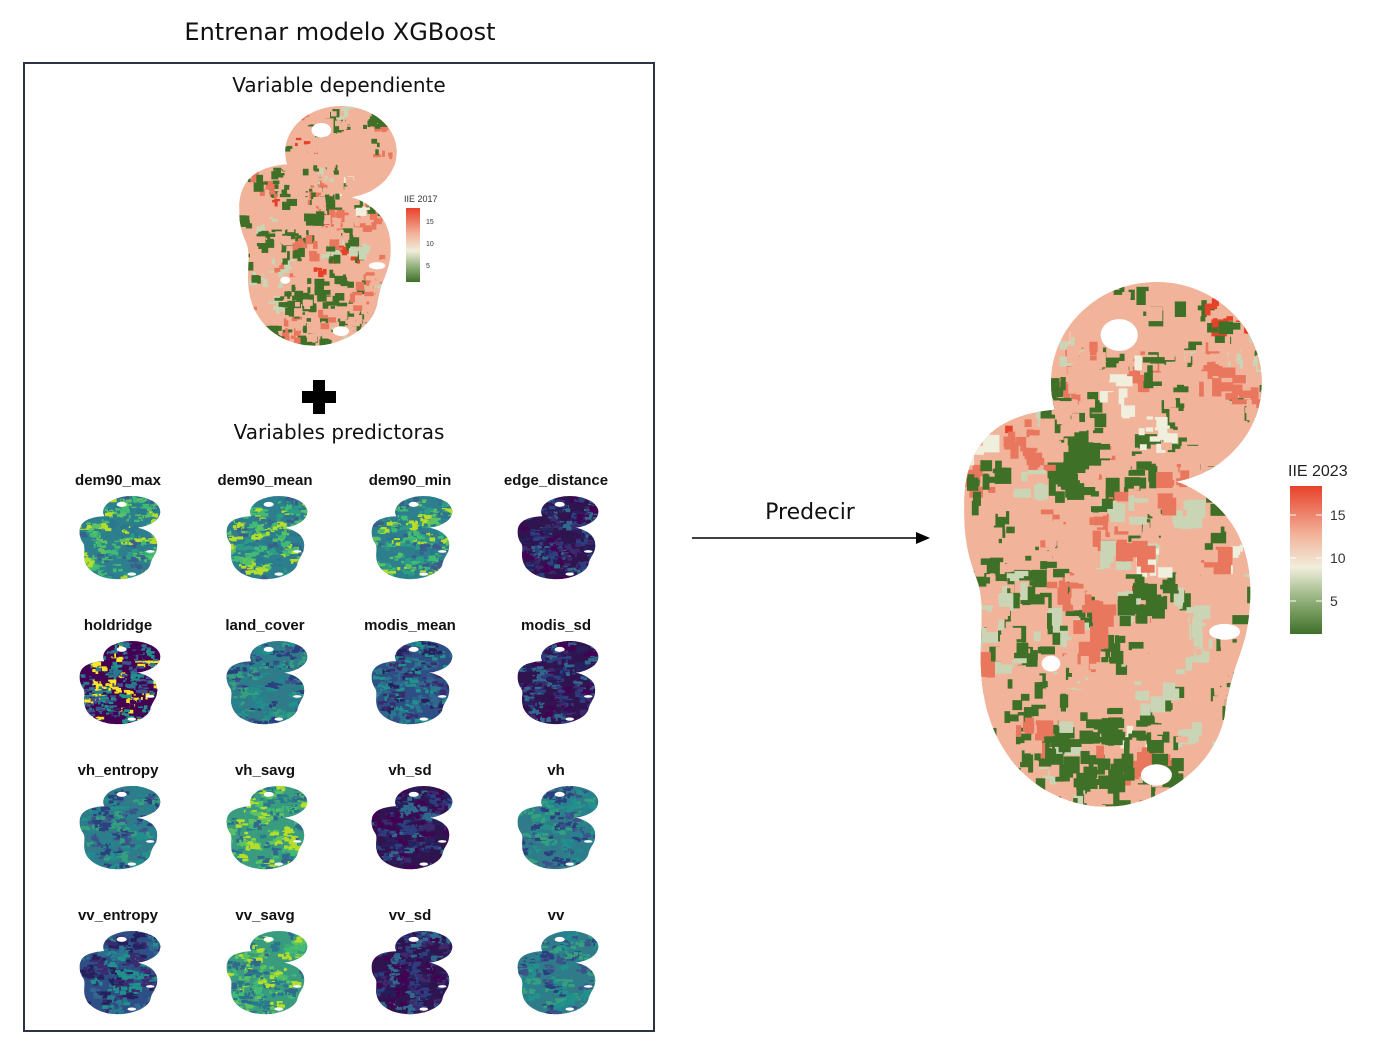  I want to click on predictor-panel: holdridge, so click(118, 682).